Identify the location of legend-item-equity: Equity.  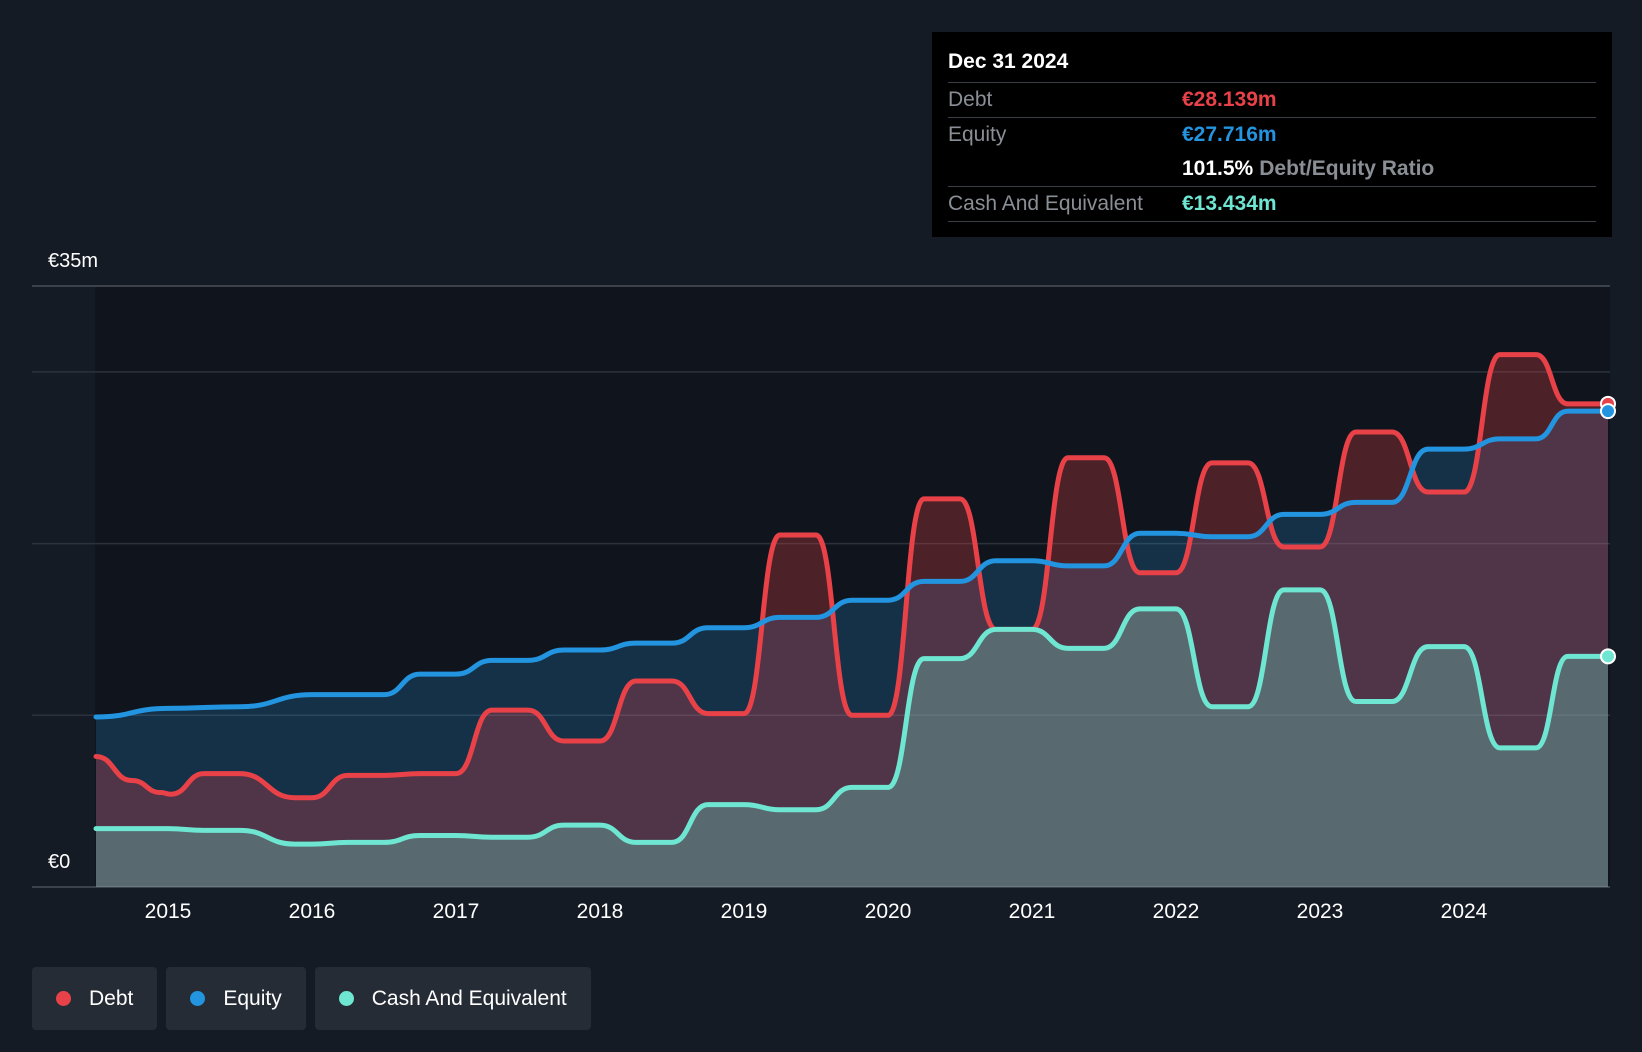
(236, 998).